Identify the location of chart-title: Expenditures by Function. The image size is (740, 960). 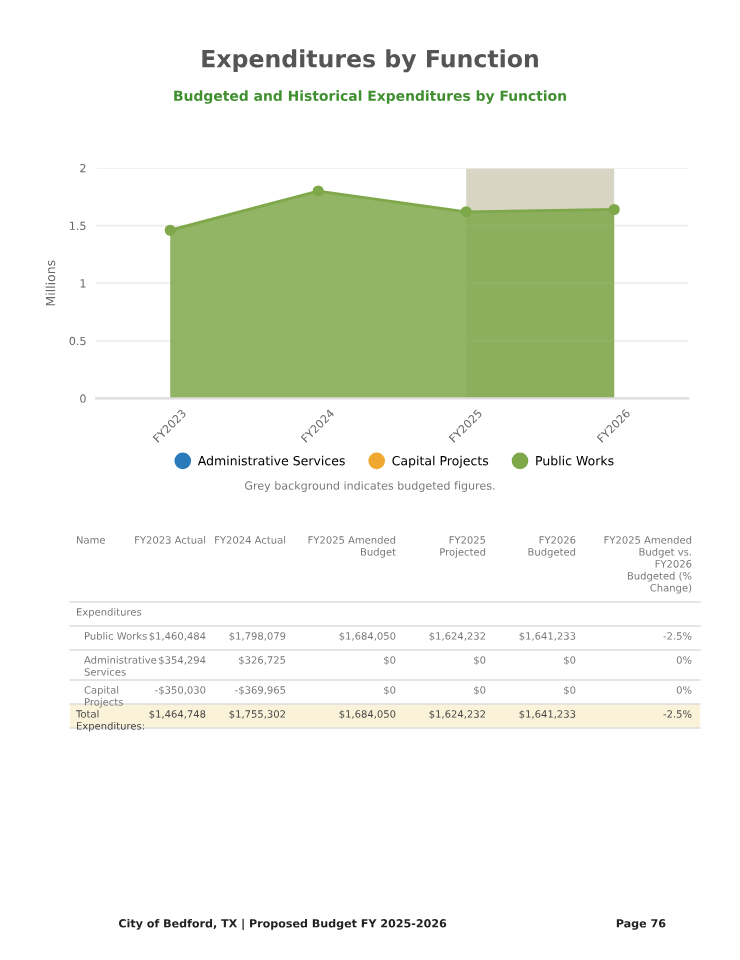
(370, 61).